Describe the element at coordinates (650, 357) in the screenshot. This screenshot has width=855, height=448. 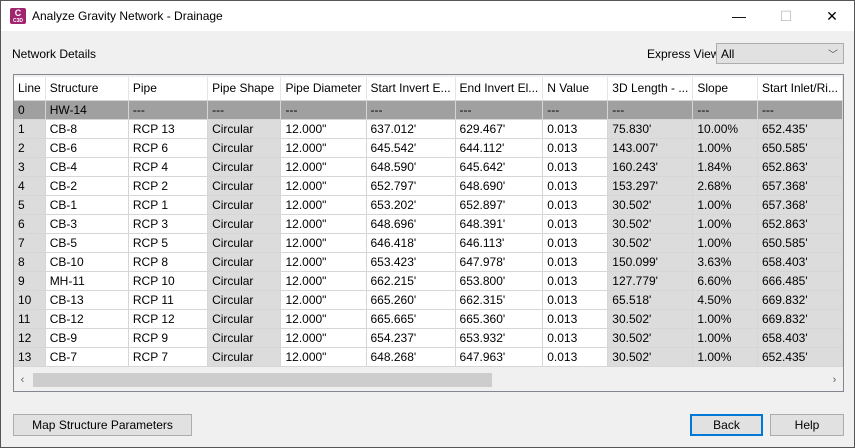
I see `table-cell: 30.502'` at that location.